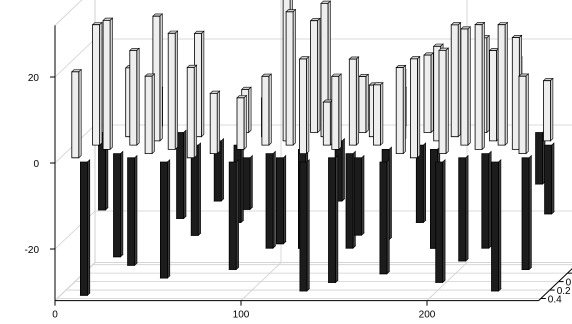  What do you see at coordinates (427, 315) in the screenshot?
I see `x-tick-label: 200` at bounding box center [427, 315].